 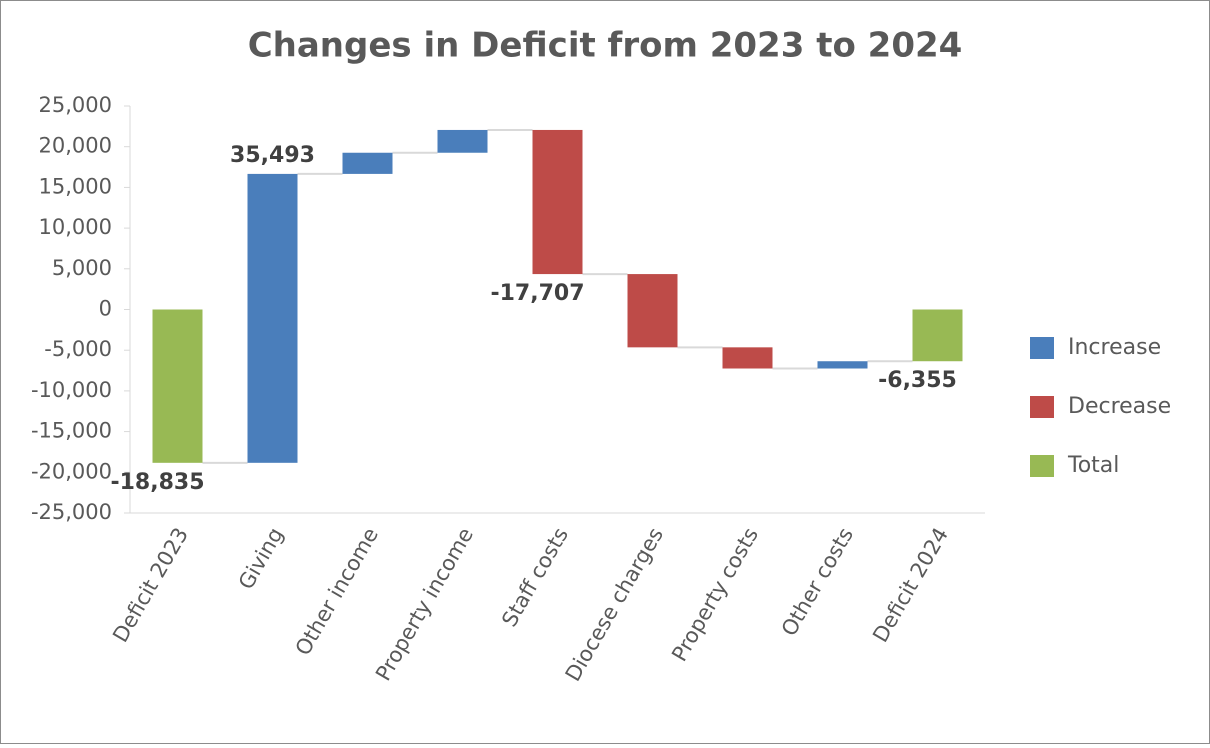 What do you see at coordinates (75, 227) in the screenshot?
I see `y-tick-label: 10,000` at bounding box center [75, 227].